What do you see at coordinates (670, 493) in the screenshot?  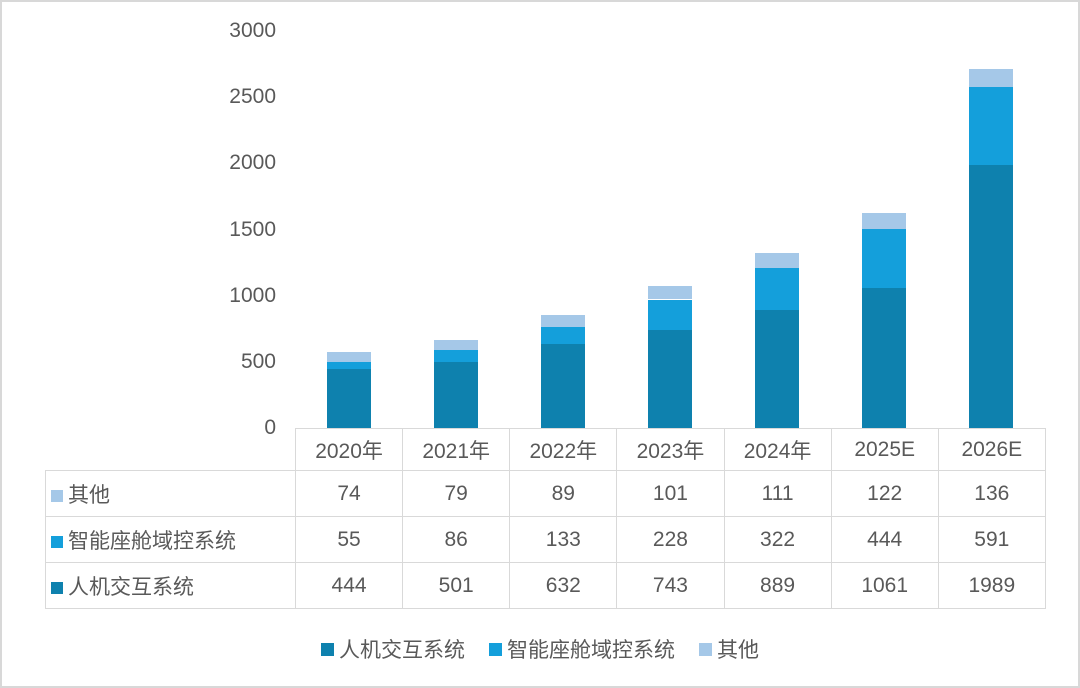 I see `table-cell: 101` at bounding box center [670, 493].